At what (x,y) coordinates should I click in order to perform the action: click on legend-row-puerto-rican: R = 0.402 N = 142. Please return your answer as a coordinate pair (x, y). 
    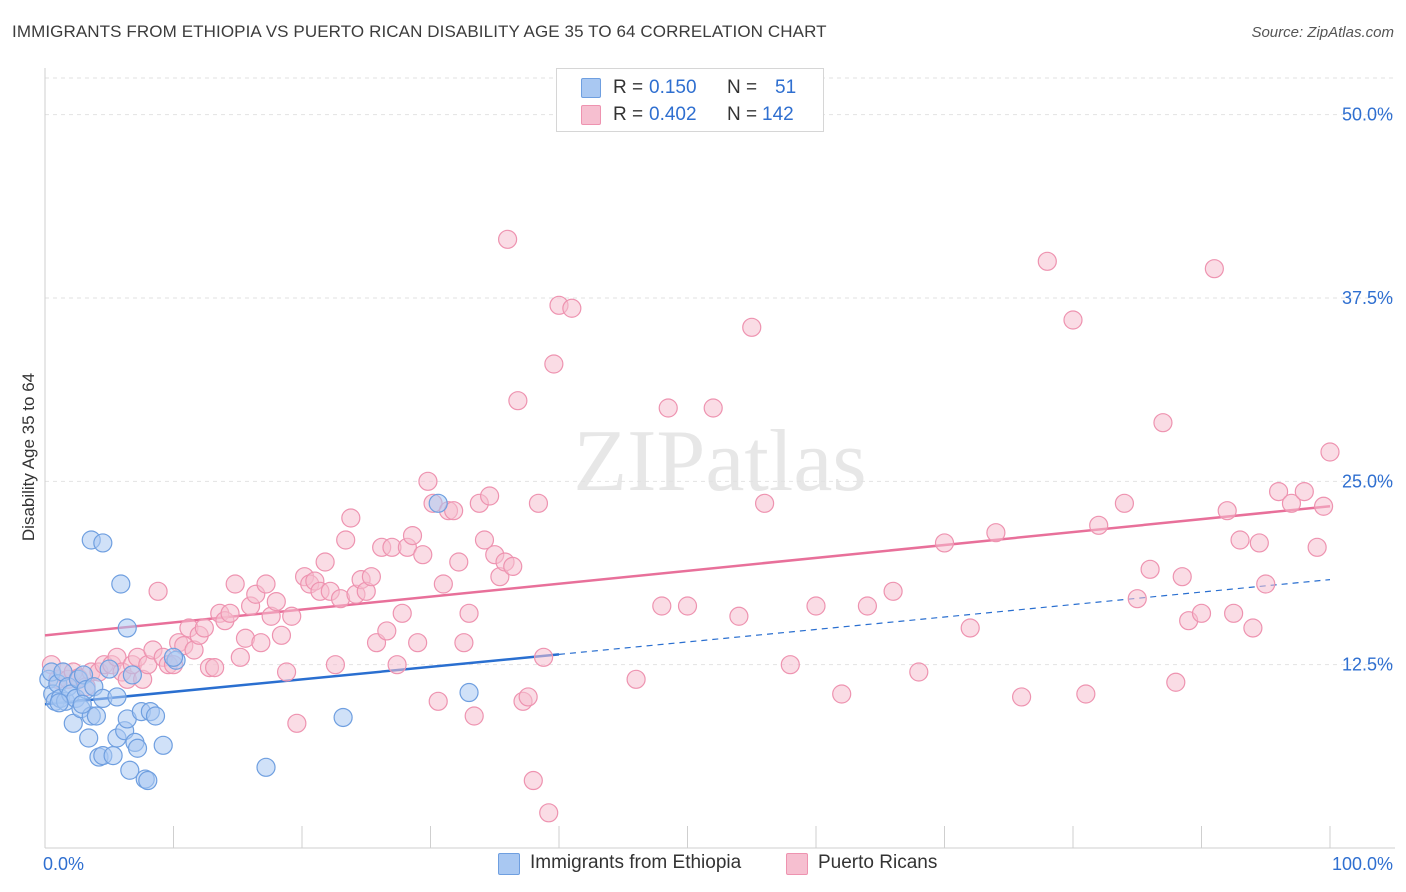
    Looking at the image, I should click on (690, 115).